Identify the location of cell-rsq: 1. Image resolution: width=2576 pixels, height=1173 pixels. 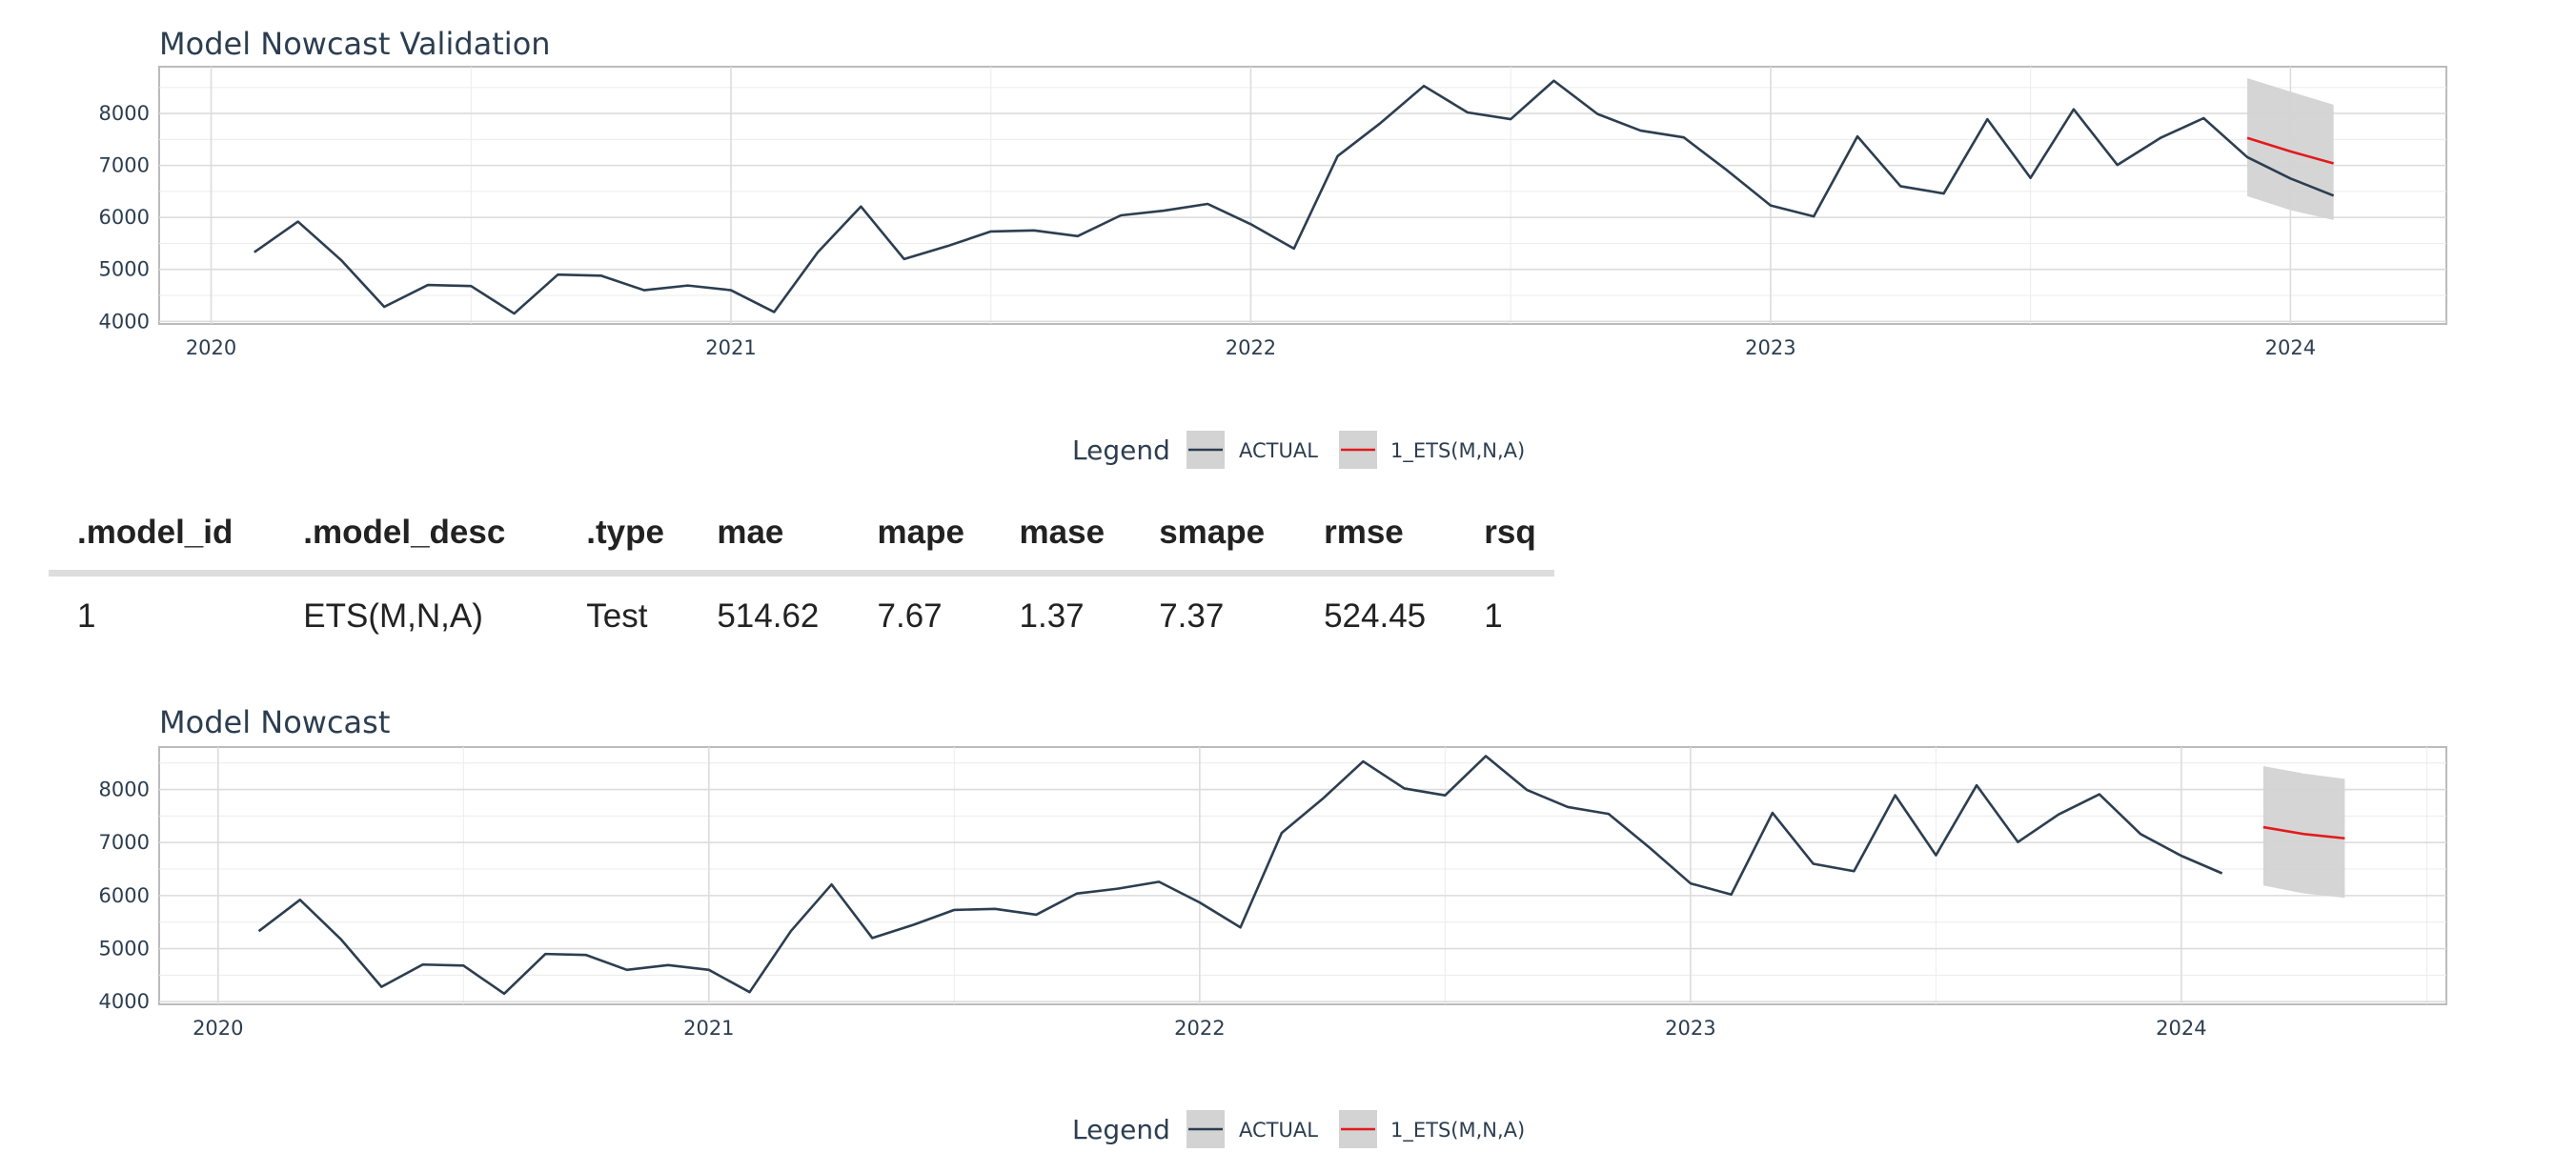
(1493, 616).